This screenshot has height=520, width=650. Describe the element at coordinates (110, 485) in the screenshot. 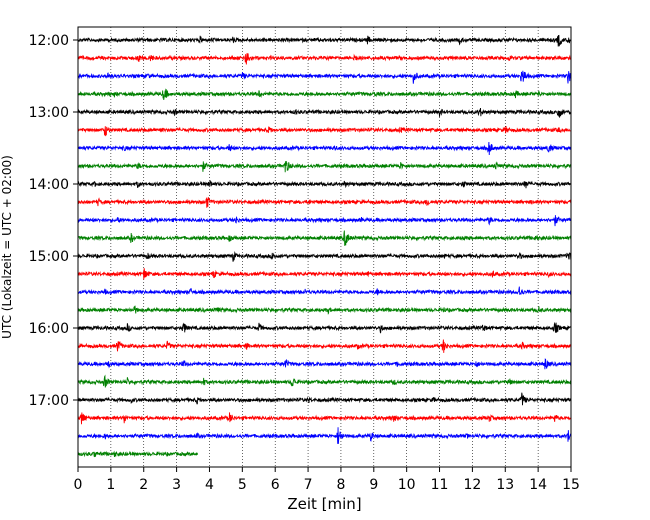

I see `x-tick-label: 1` at that location.